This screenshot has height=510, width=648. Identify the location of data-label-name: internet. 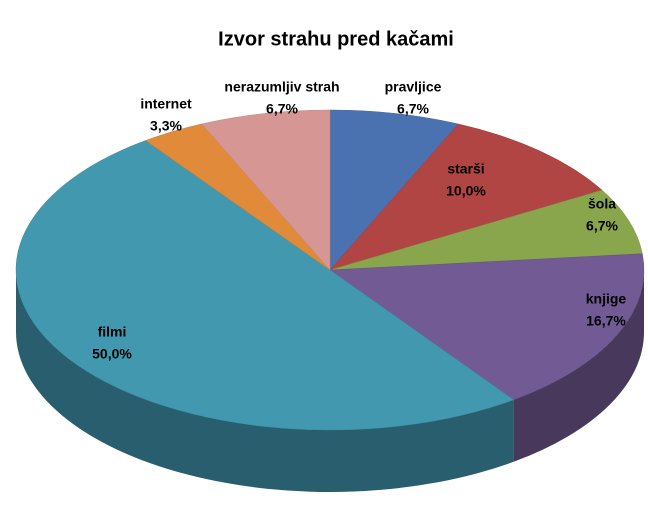
(166, 104).